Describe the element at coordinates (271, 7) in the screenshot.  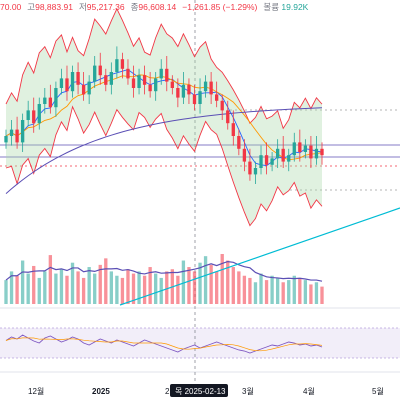
I see `volume-label: 볼륨` at that location.